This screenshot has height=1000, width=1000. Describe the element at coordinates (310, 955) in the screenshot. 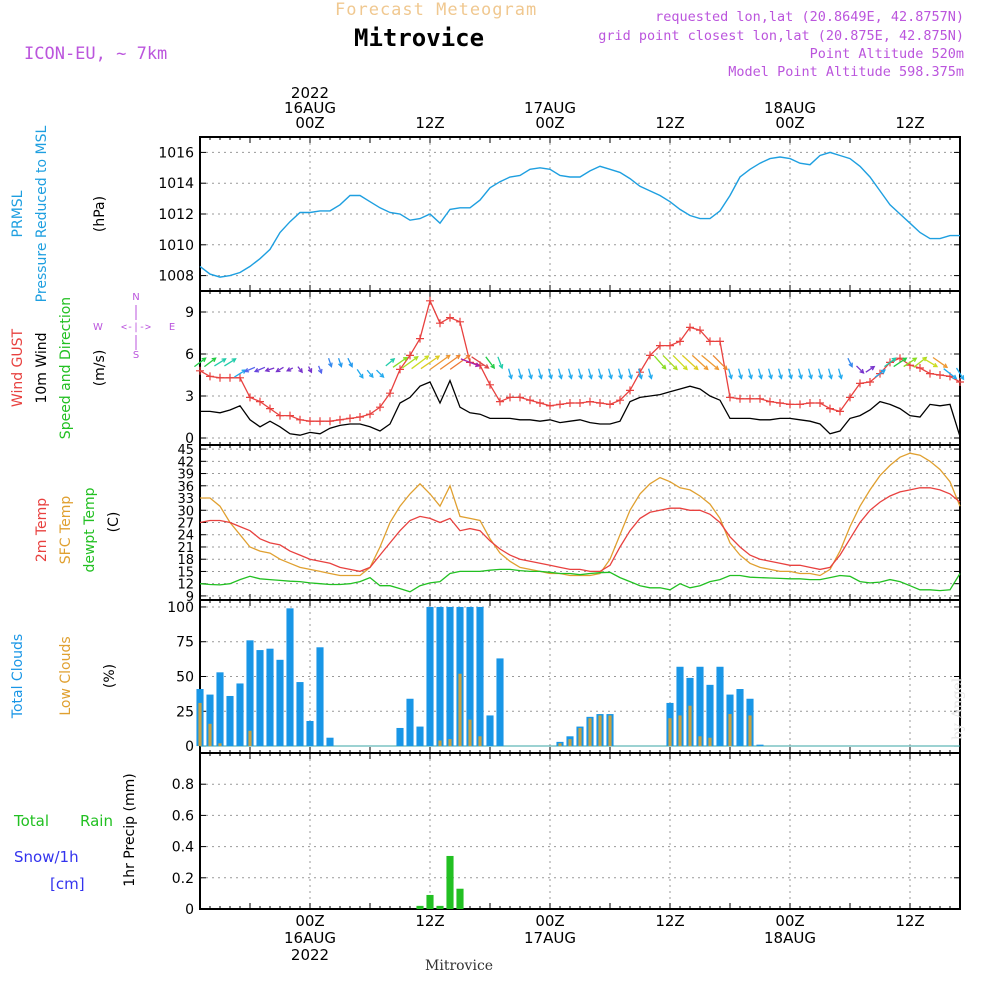

I see `bottom-time-label: 2022` at that location.